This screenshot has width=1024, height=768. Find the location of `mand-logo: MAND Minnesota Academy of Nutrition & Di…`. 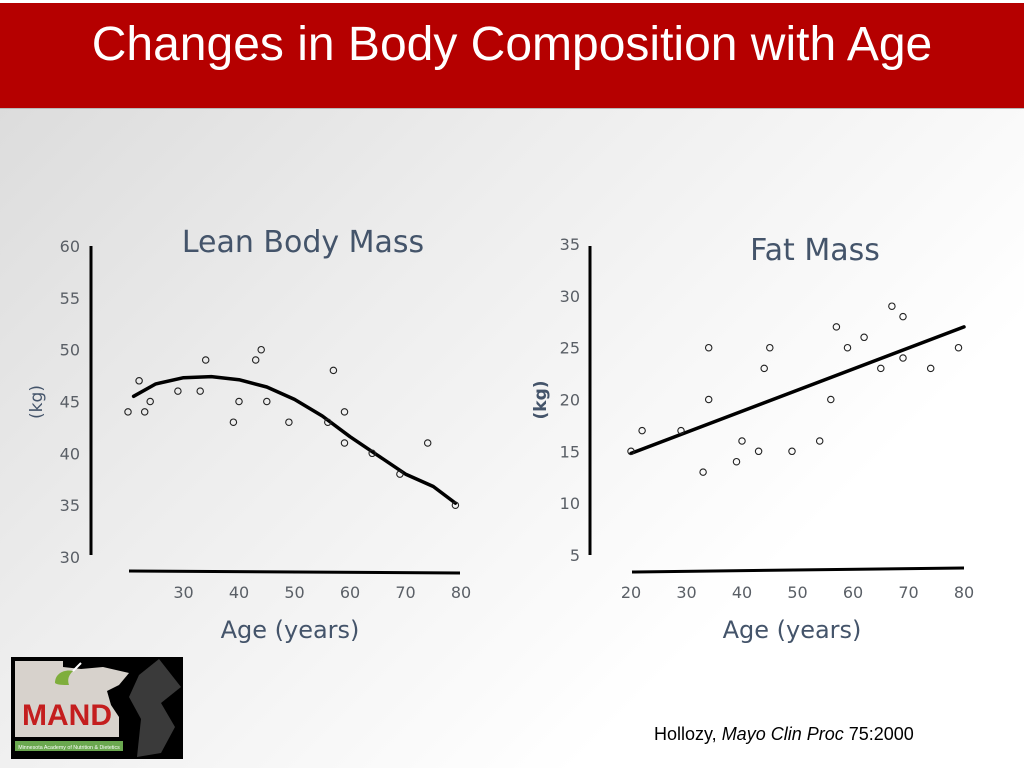

mand-logo: MAND Minnesota Academy of Nutrition & Di… is located at coordinates (97, 708).